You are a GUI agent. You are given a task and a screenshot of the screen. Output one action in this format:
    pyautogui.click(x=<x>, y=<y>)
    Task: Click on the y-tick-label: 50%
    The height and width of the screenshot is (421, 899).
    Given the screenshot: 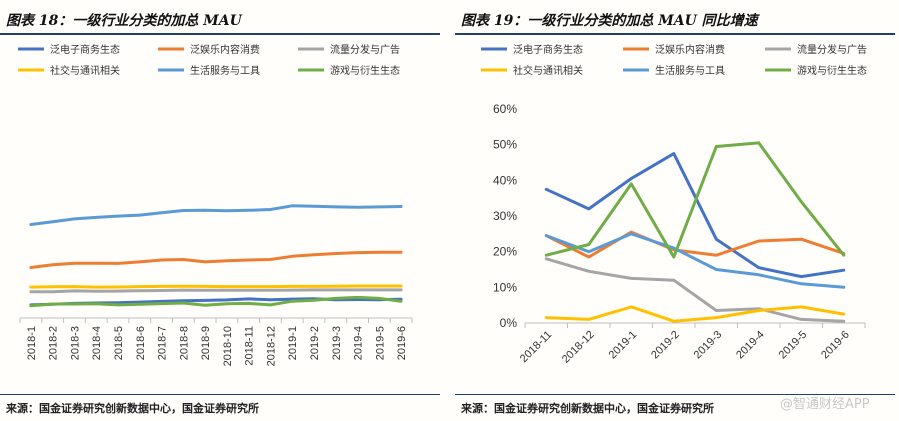 What is the action you would take?
    pyautogui.click(x=505, y=145)
    